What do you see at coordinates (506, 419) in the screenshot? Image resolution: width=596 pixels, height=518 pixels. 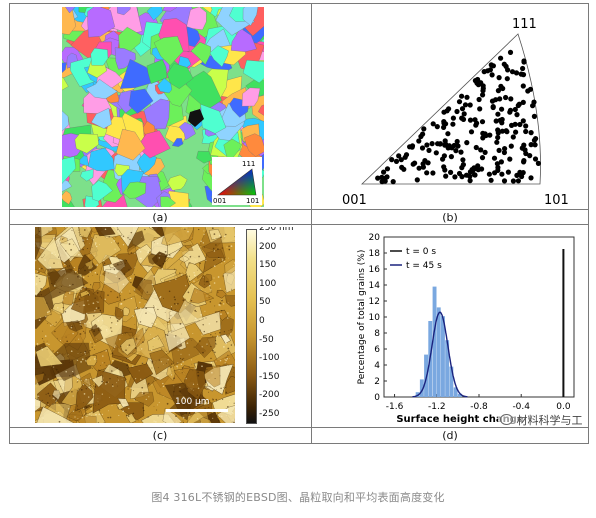 I see `wechat-icon` at bounding box center [506, 419].